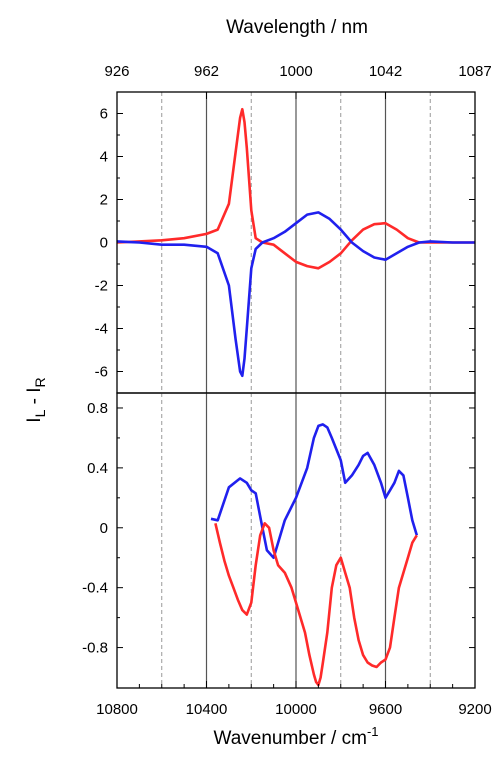  Describe the element at coordinates (104, 114) in the screenshot. I see `y-tick-label: 6` at that location.